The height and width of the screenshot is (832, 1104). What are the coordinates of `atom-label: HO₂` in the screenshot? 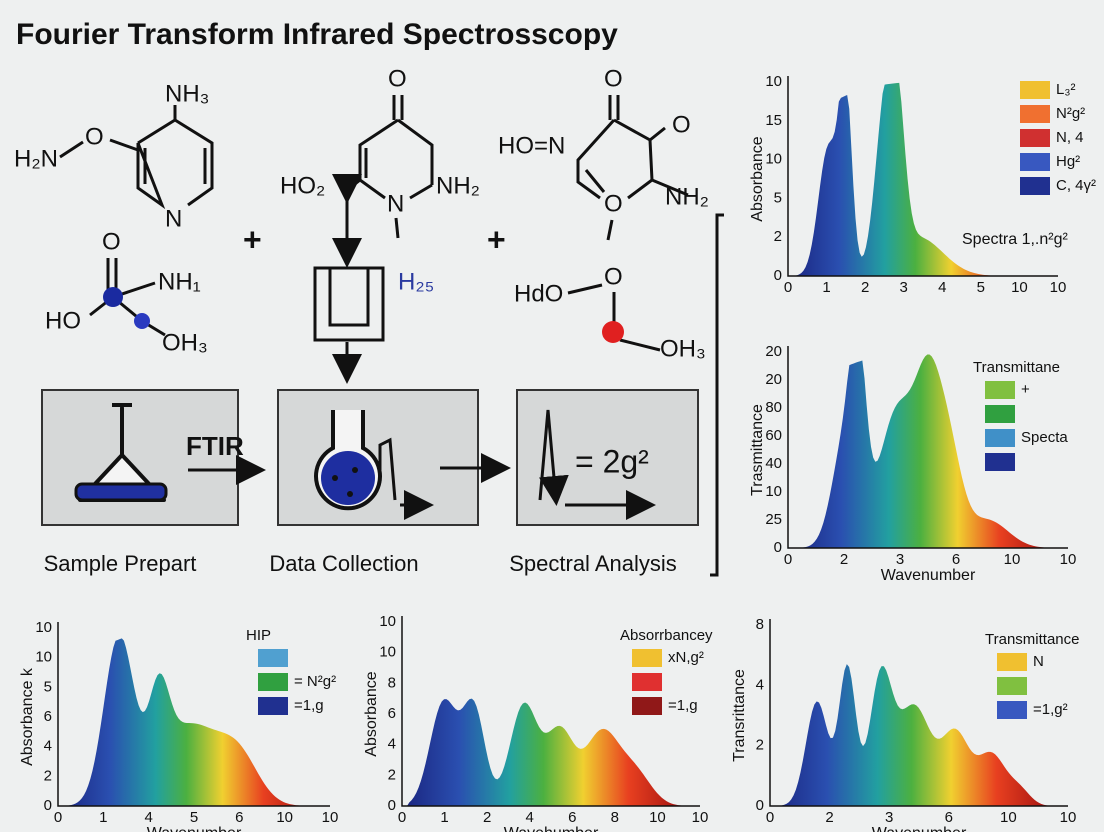 It's located at (302, 185).